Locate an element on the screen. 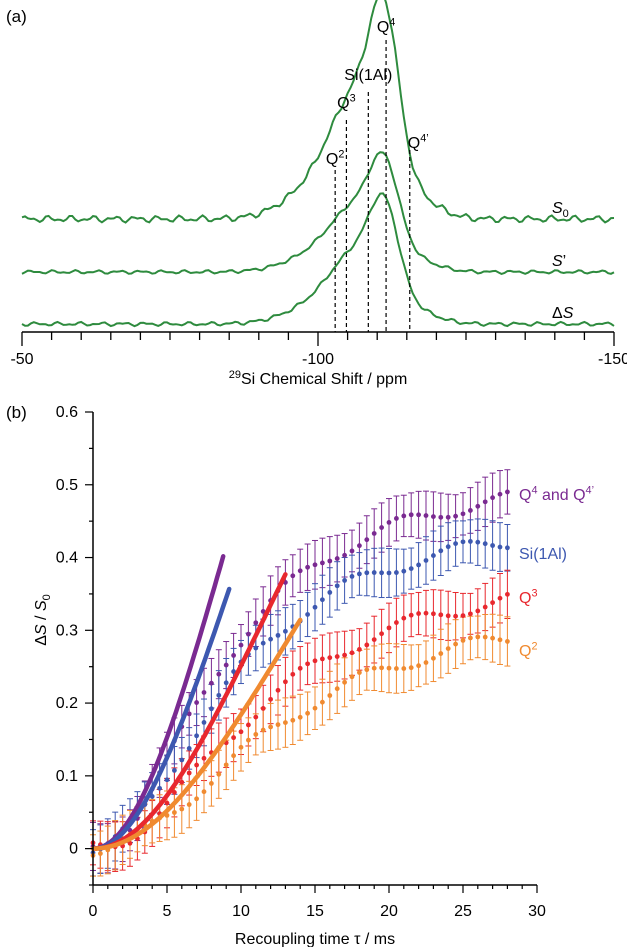  panel-b-series-labels: Q4 and Q4’ Si(1Al) Q3 Q2 is located at coordinates (556, 572).